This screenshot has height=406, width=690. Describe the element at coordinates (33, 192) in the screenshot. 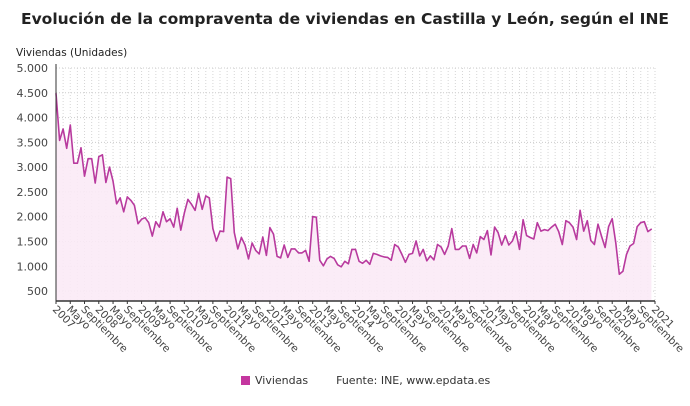

I see `y-tick-label: 2.500` at that location.